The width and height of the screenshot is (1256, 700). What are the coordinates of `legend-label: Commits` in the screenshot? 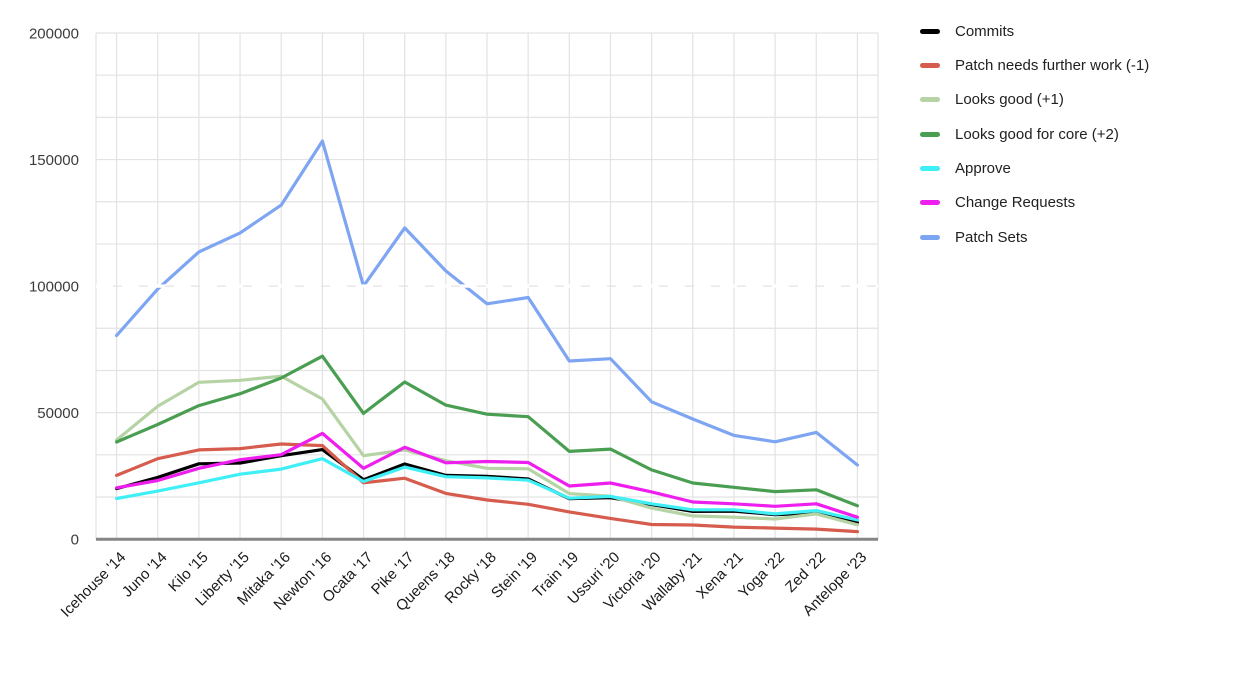 It's located at (985, 31).